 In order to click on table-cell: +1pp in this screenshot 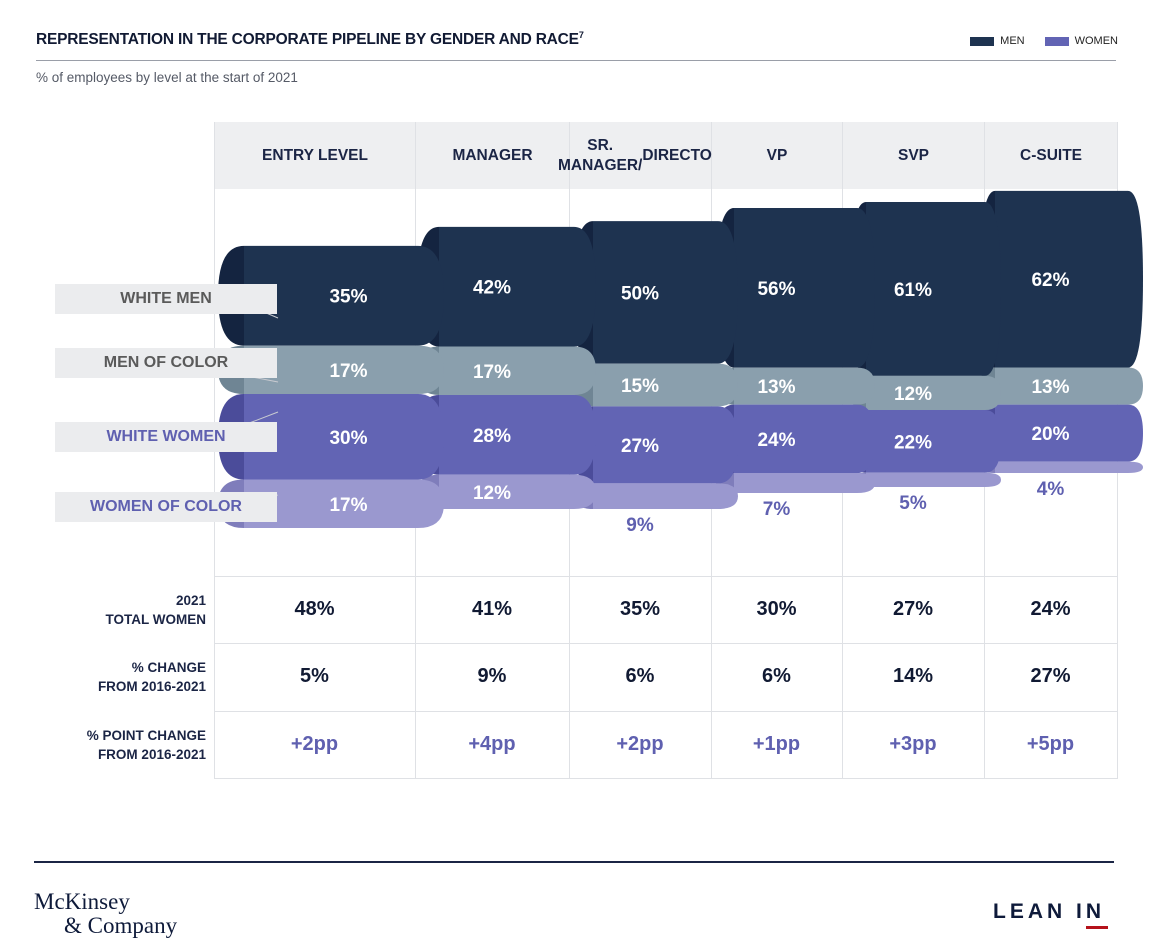, I will do `click(776, 744)`.